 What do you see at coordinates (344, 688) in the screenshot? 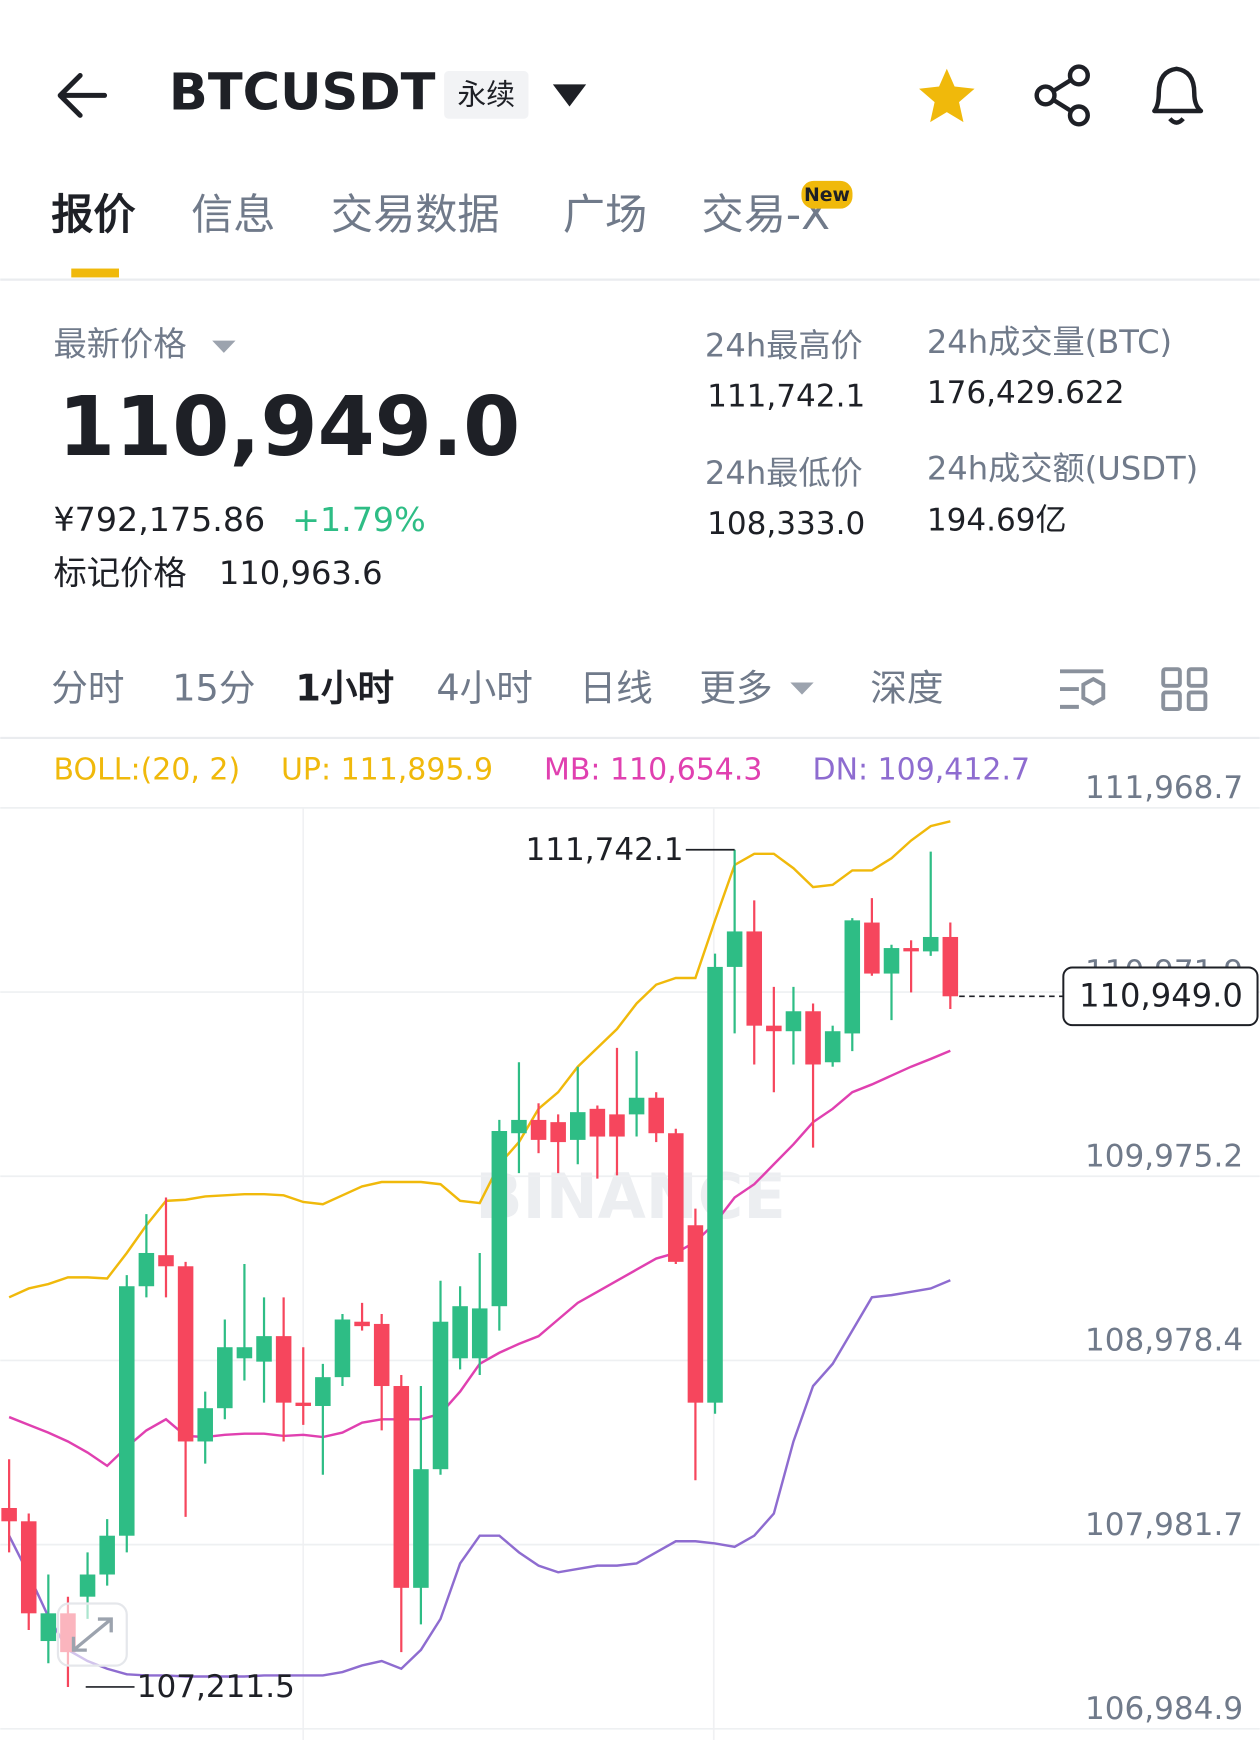
I see `interval: 1小时` at bounding box center [344, 688].